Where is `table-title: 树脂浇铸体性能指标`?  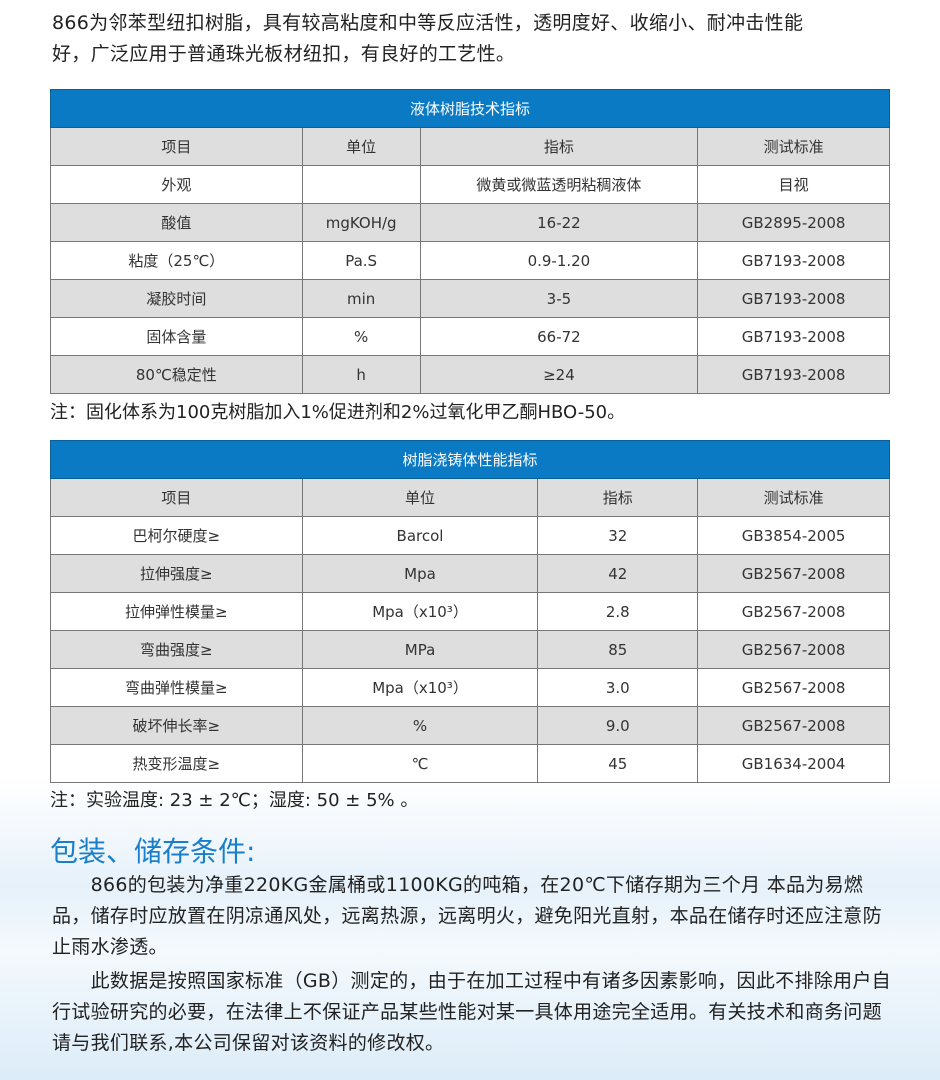 table-title: 树脂浇铸体性能指标 is located at coordinates (470, 459).